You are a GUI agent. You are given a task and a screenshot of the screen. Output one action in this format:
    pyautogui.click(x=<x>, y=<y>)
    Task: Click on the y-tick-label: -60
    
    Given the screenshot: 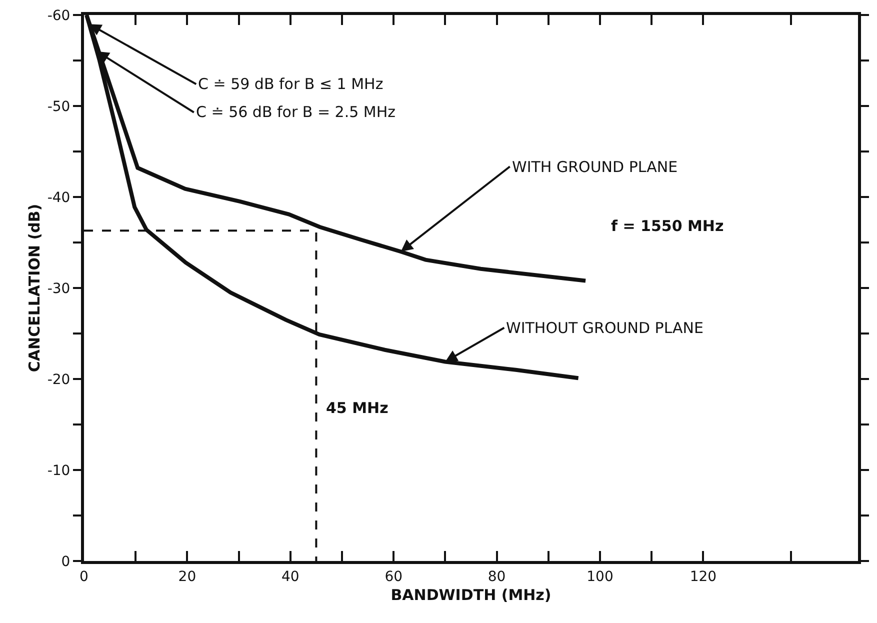 What is the action you would take?
    pyautogui.click(x=58, y=16)
    